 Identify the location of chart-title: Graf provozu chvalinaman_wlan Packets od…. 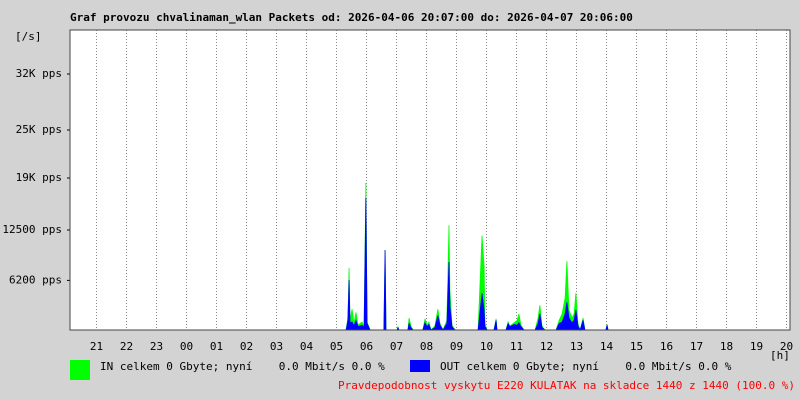
(351, 17).